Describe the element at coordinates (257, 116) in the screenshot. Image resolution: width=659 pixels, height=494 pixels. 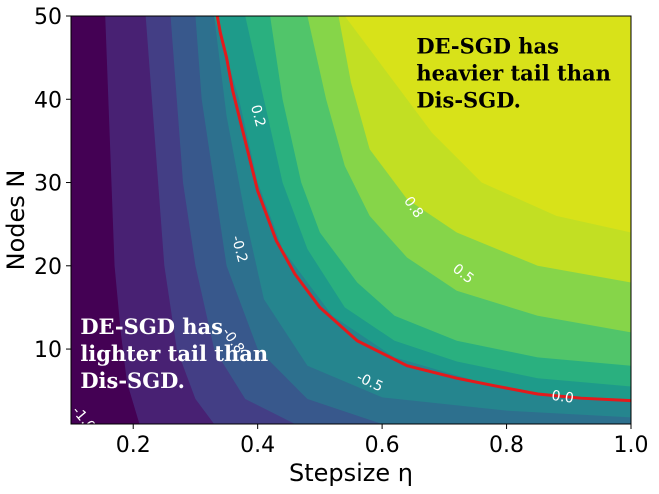
I see `contour-label: 0.2` at that location.